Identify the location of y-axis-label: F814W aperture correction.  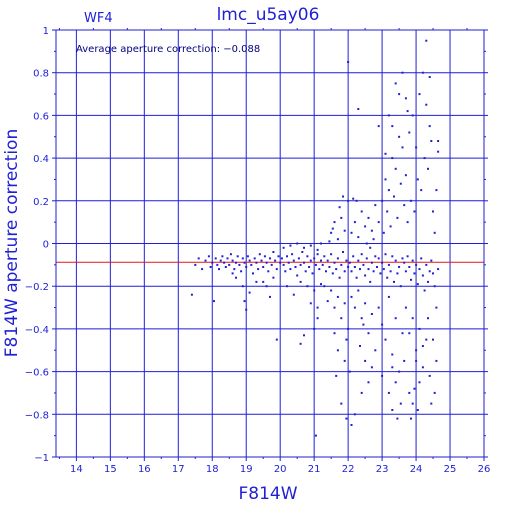
(12, 243).